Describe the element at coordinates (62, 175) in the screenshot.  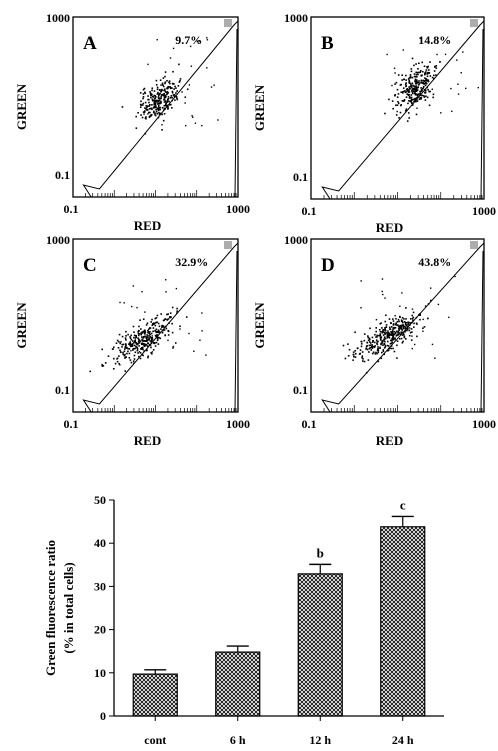
I see `y-tick-label: 0.1` at that location.